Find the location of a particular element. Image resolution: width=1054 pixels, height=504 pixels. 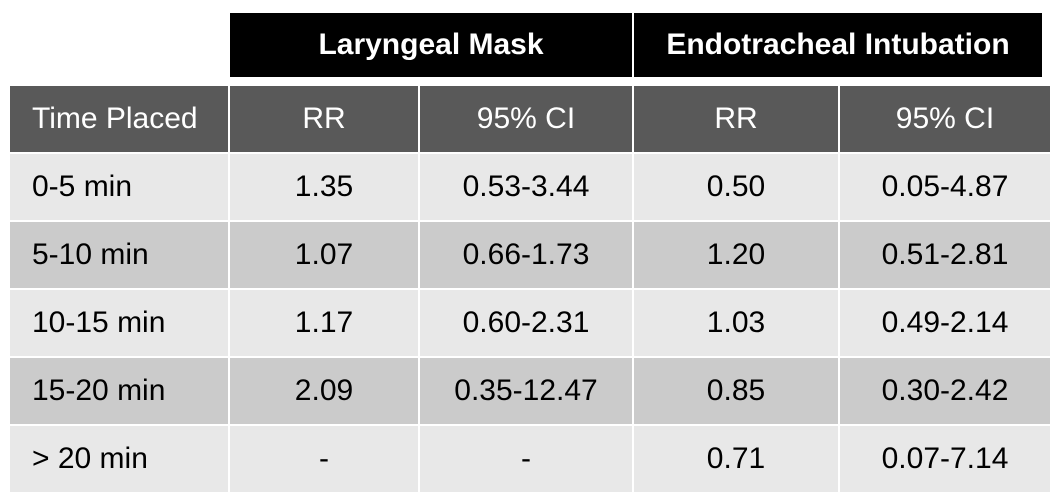

table-cell-time: 0-5 min is located at coordinates (119, 187).